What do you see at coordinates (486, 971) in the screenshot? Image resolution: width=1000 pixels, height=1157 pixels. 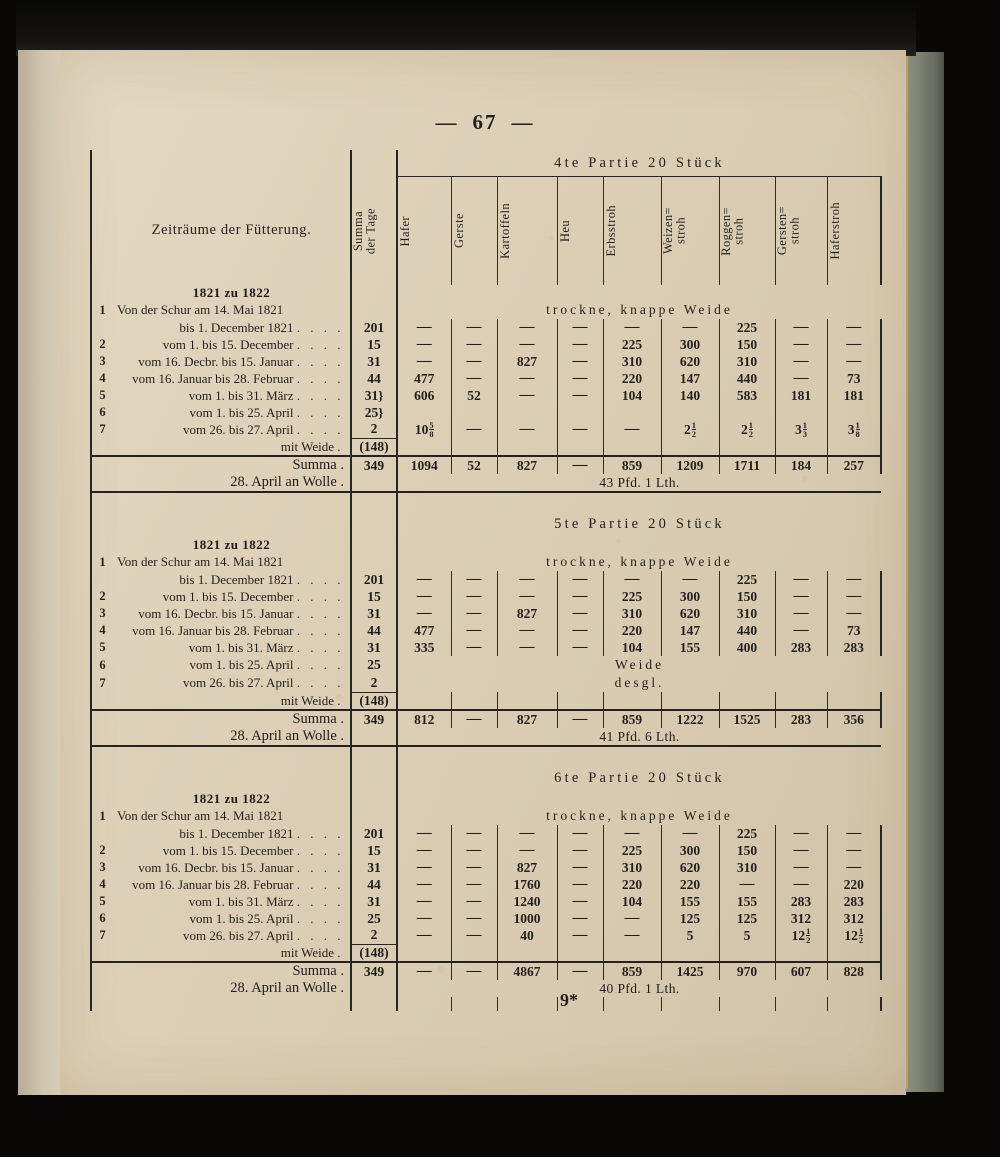 I see `summa-row-2: Summa . 349— —4867—859 1425 970 607 828` at bounding box center [486, 971].